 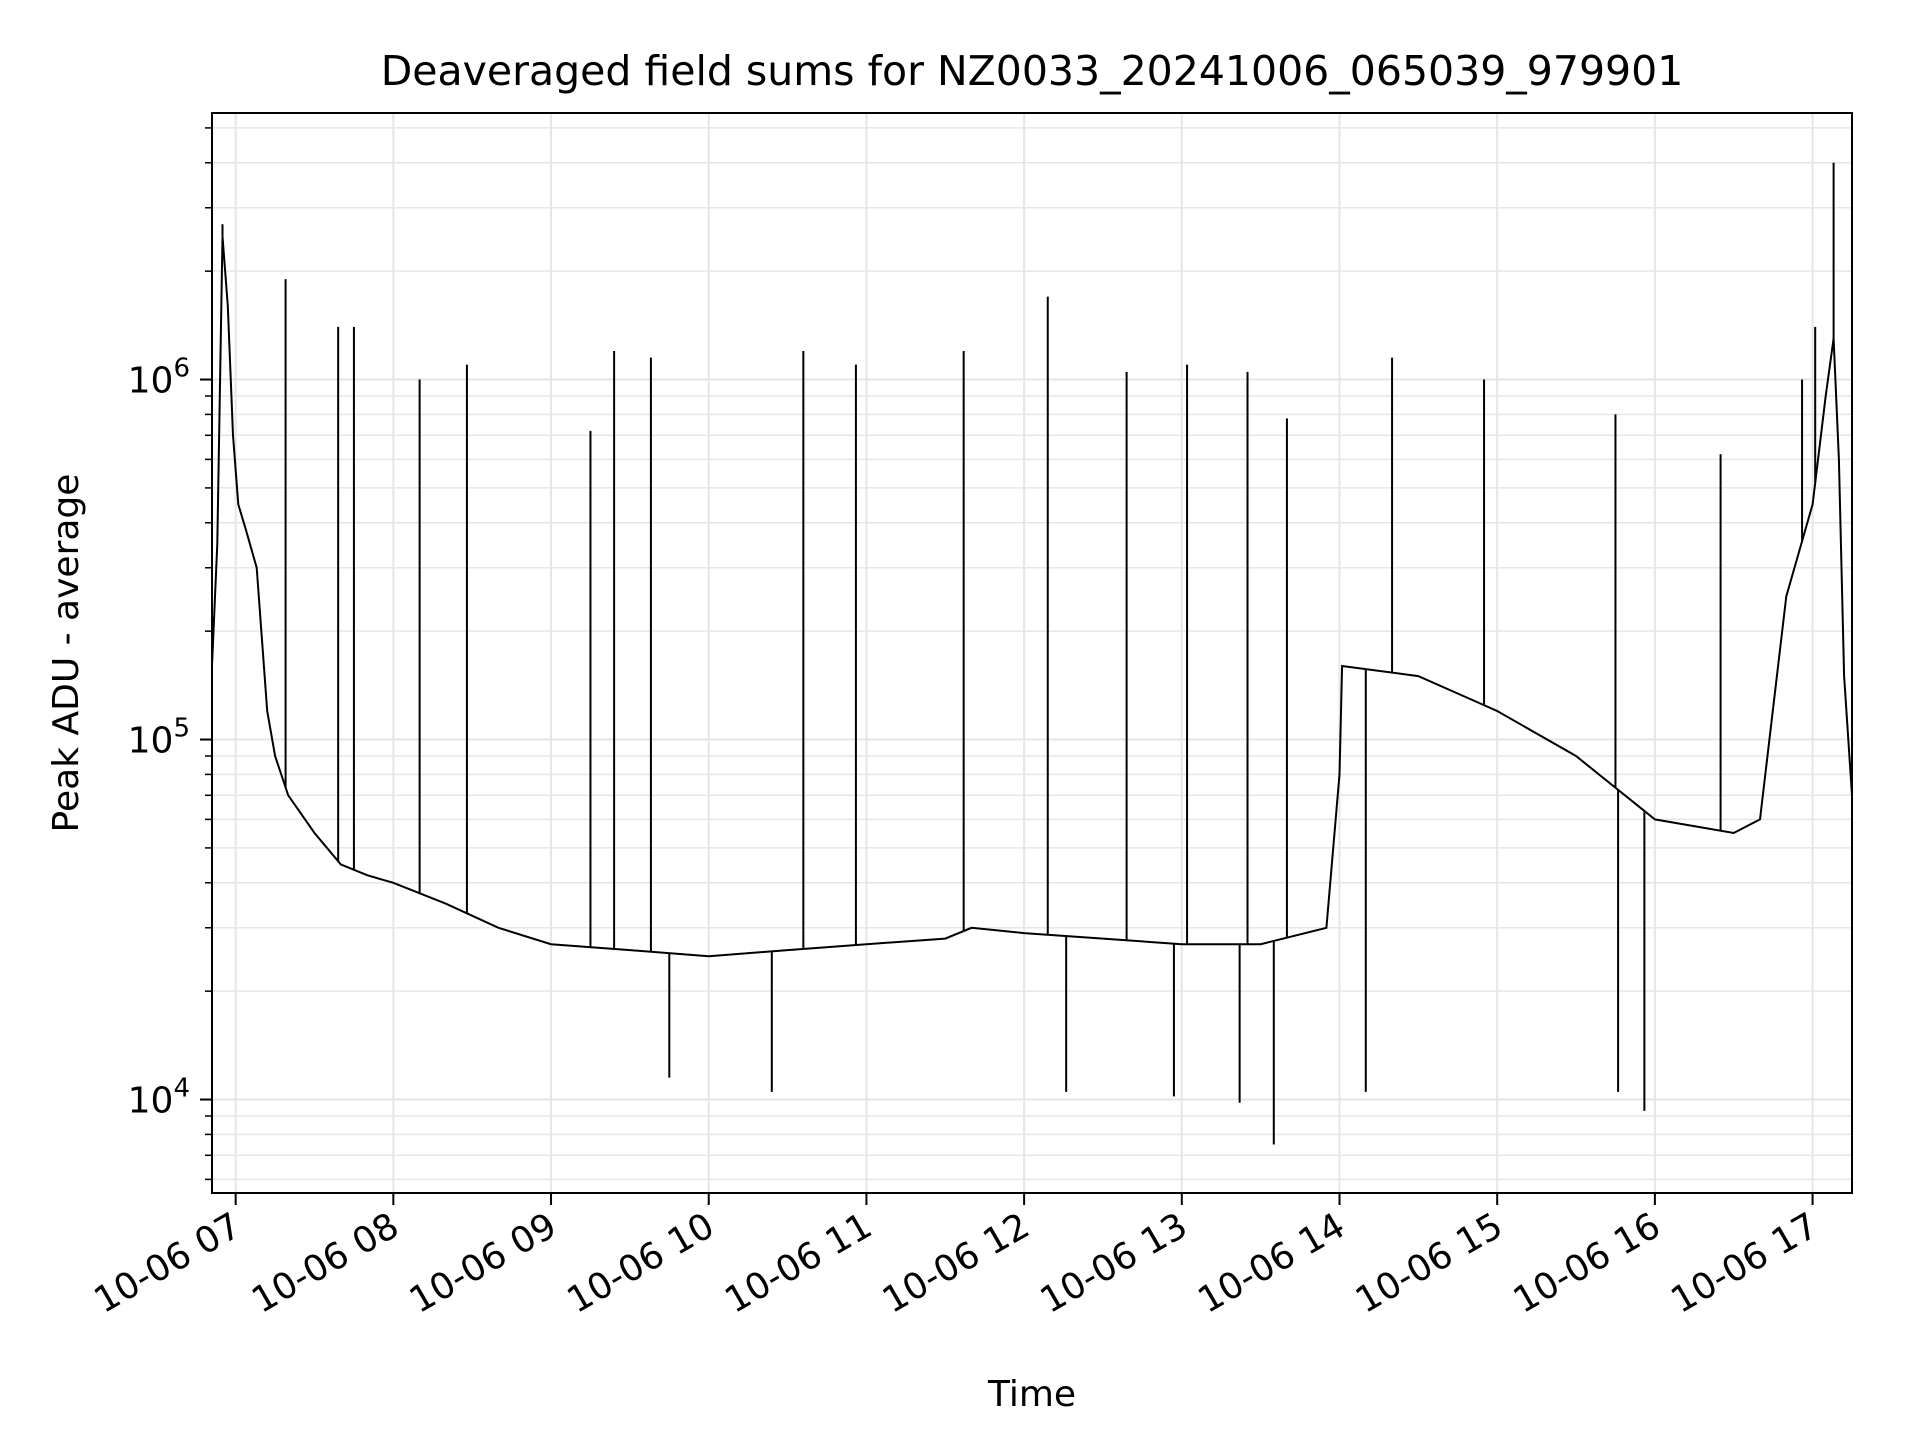 What do you see at coordinates (66, 653) in the screenshot?
I see `y-axis-label: Peak ADU - average` at bounding box center [66, 653].